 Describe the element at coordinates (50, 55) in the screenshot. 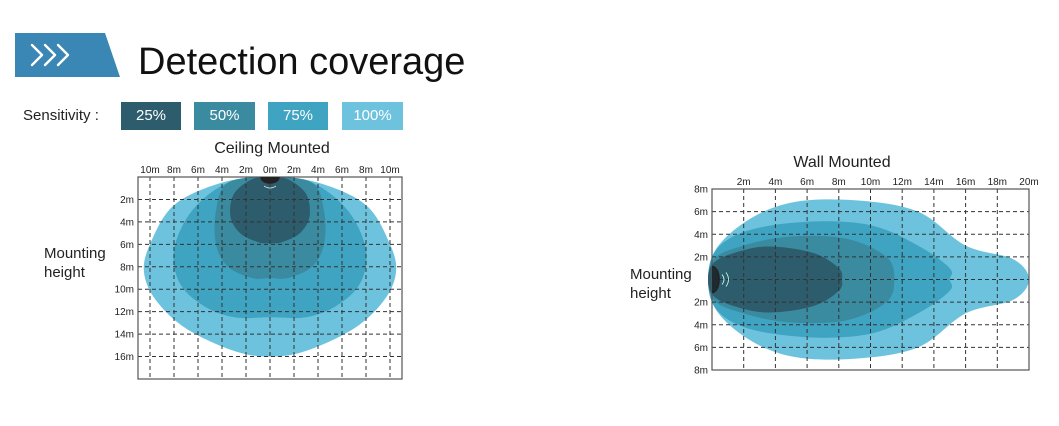

I see `chevrons-right-icon` at that location.